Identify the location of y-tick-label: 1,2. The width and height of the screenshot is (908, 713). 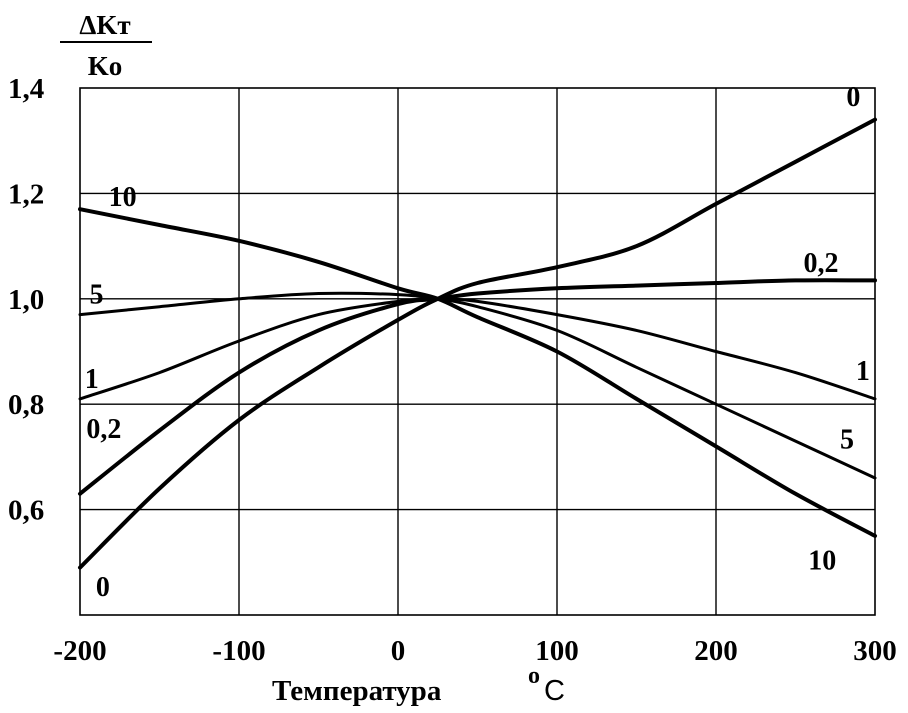
(26, 194).